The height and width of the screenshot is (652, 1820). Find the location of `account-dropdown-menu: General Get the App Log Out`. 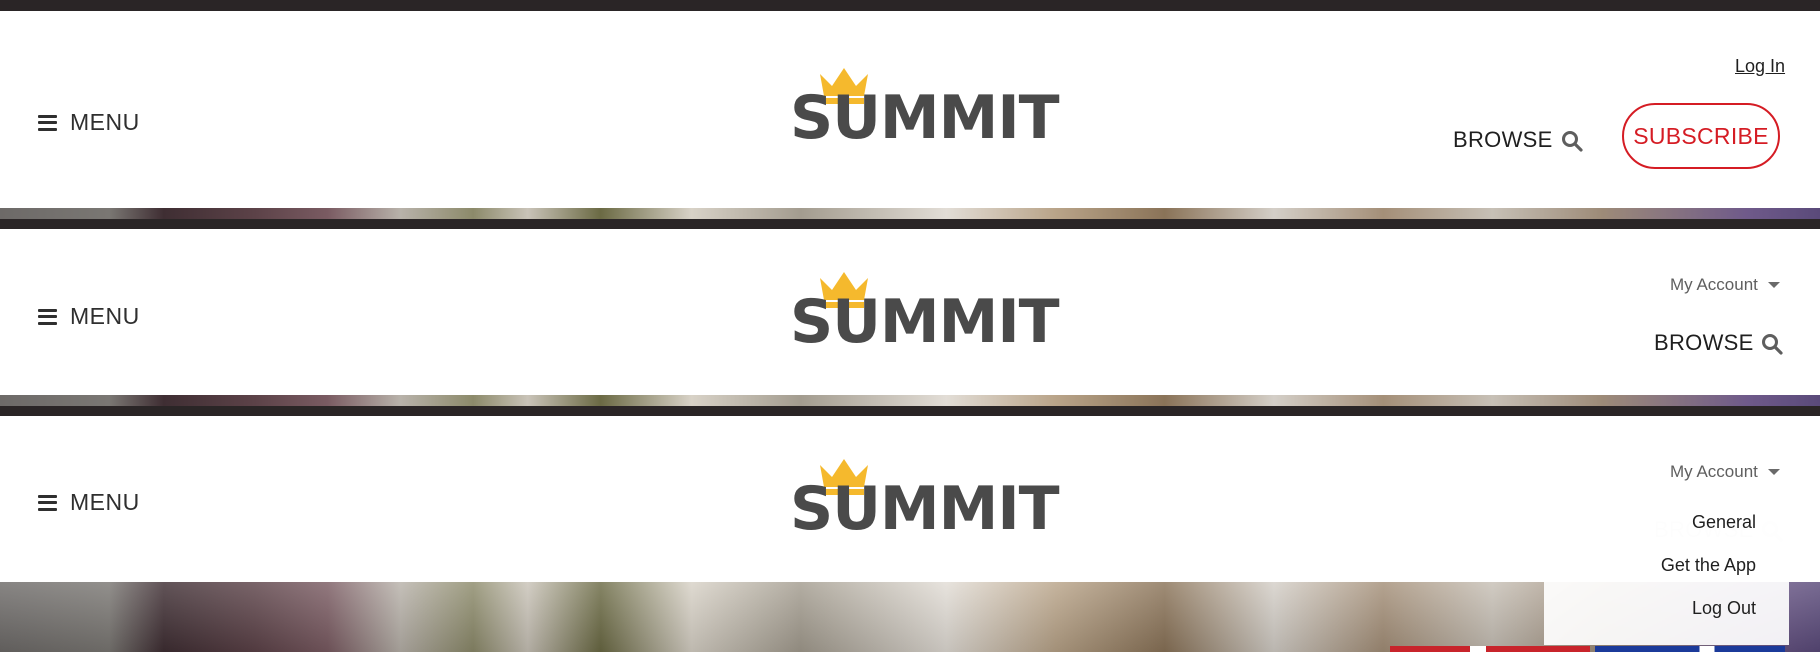

account-dropdown-menu: General Get the App Log Out is located at coordinates (1666, 572).